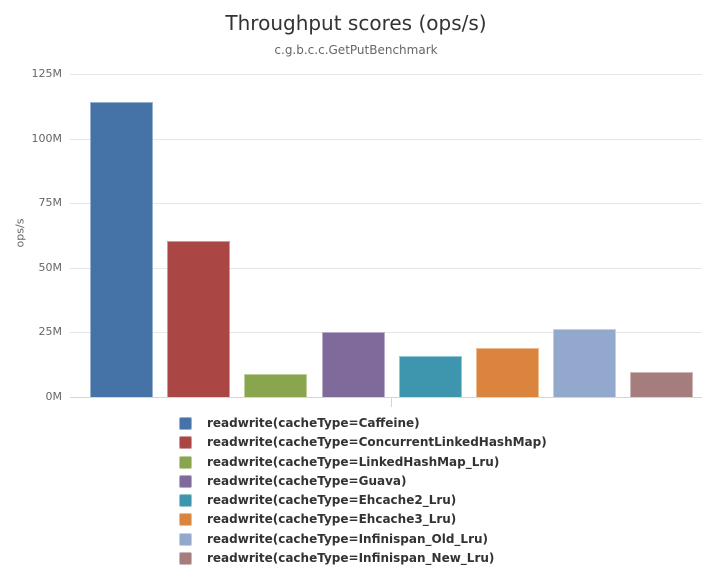 The height and width of the screenshot is (570, 712). Describe the element at coordinates (20, 233) in the screenshot. I see `y-axis-title: ops/s` at that location.